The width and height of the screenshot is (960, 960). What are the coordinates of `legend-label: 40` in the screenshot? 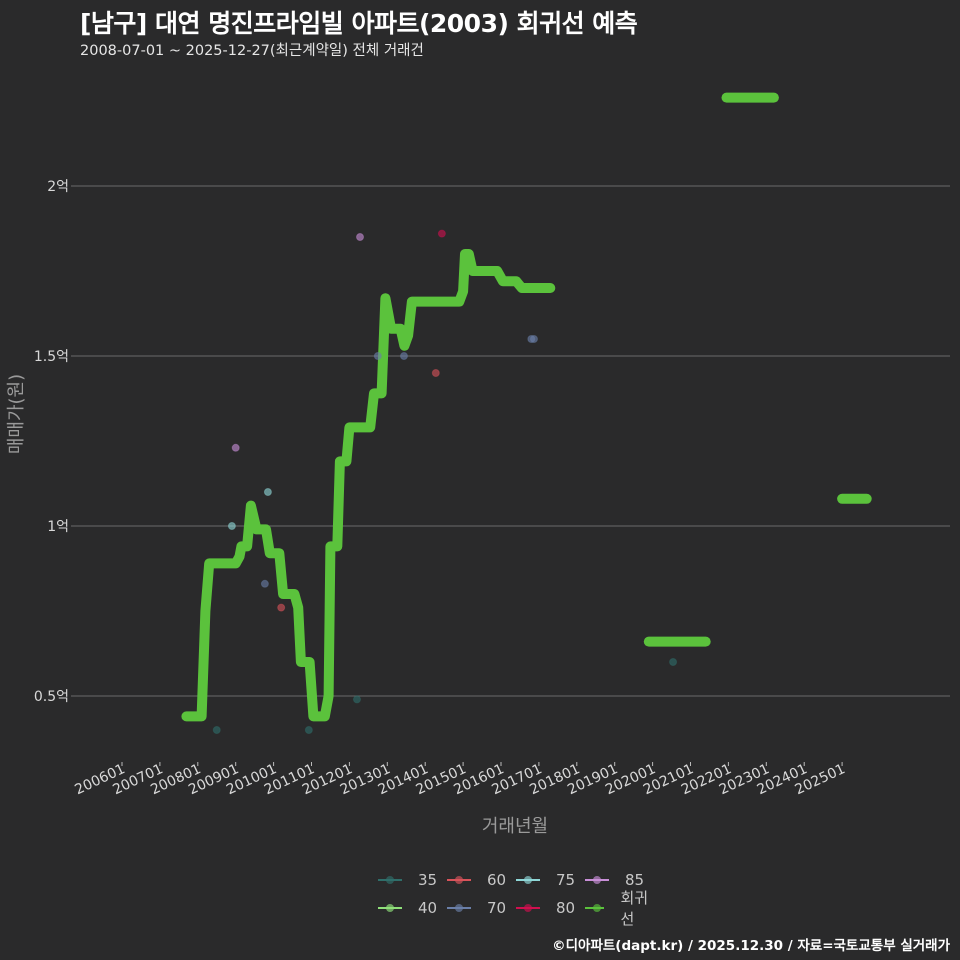 It's located at (428, 908).